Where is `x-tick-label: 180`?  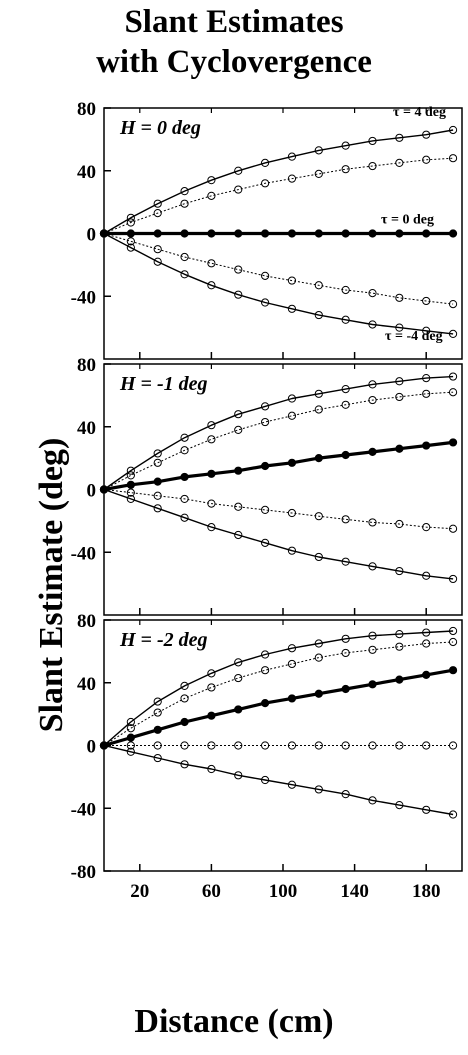
x-tick-label: 180 is located at coordinates (426, 891).